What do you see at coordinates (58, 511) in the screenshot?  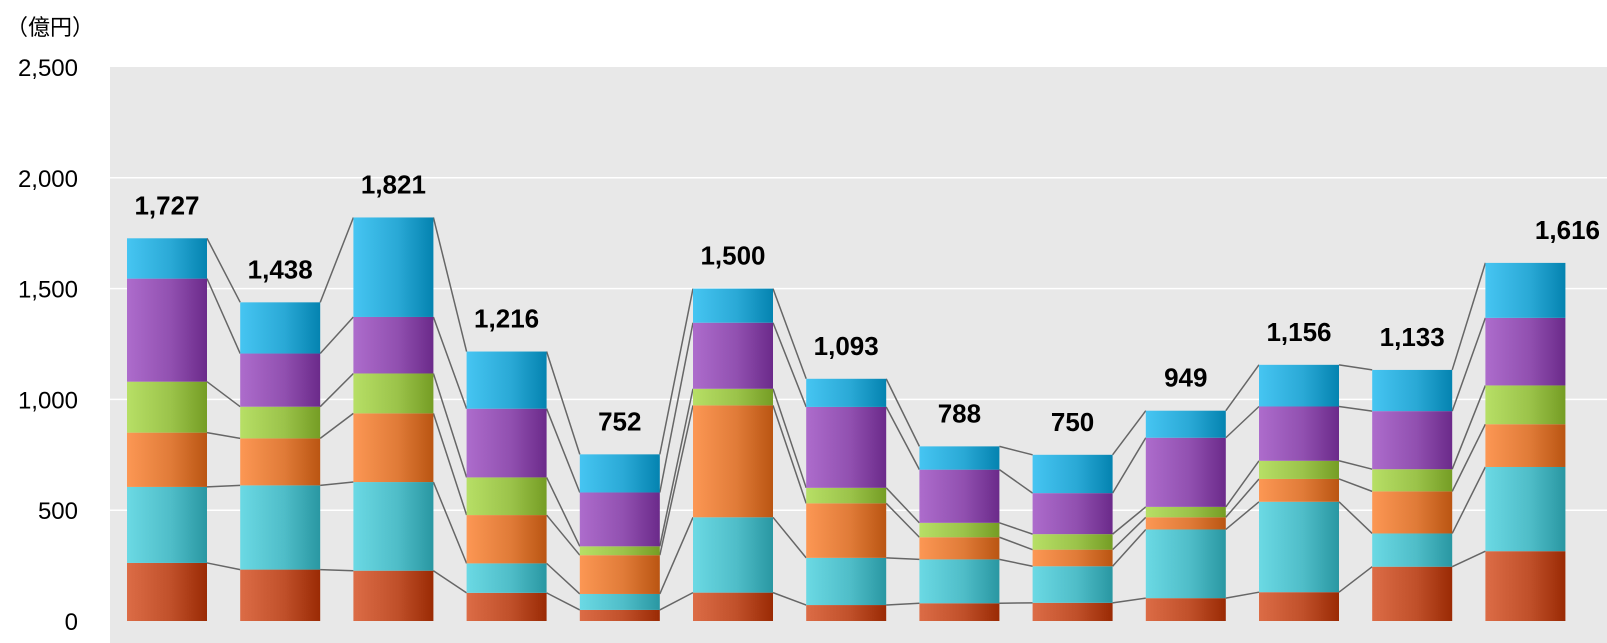 I see `y-tick-label: 500` at bounding box center [58, 511].